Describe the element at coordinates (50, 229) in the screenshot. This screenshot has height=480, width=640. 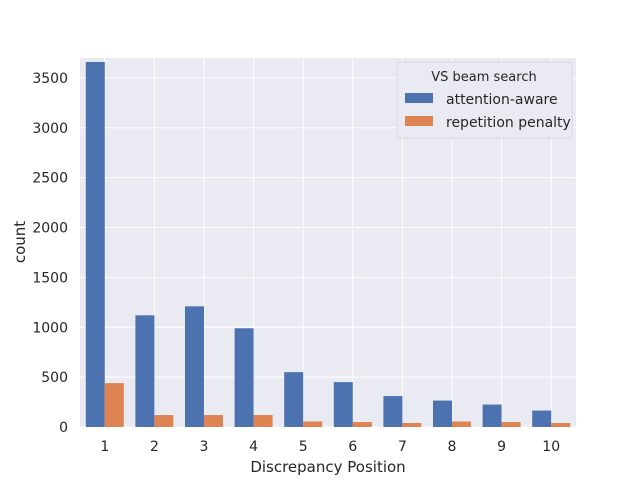
I see `y-tick-label: 2000` at that location.